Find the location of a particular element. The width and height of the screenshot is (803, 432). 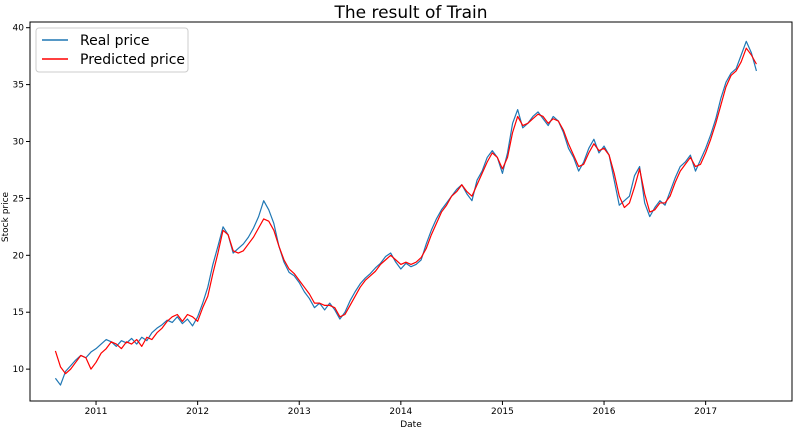

y-tick-label: 35 is located at coordinates (18, 86).